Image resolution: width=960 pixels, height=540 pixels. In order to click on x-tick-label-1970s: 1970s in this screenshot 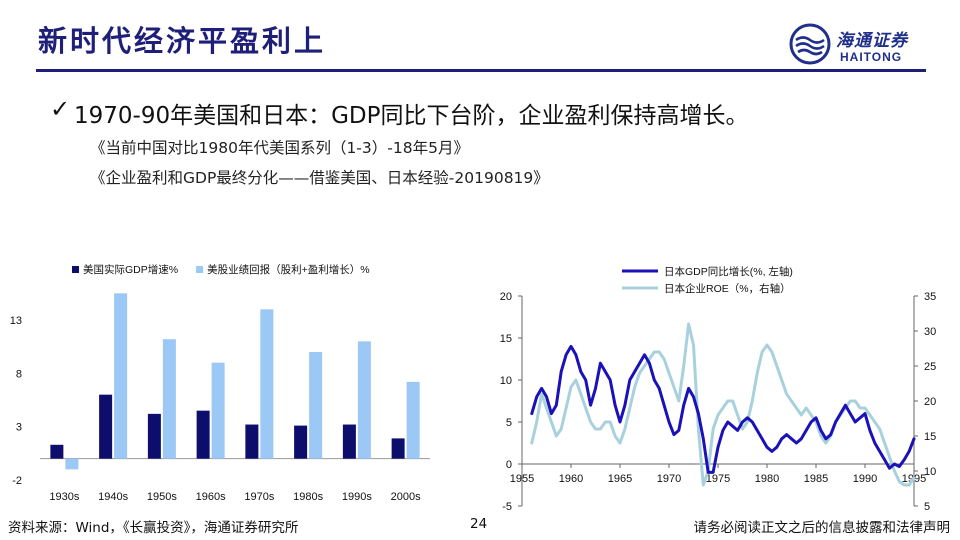, I will do `click(259, 497)`.